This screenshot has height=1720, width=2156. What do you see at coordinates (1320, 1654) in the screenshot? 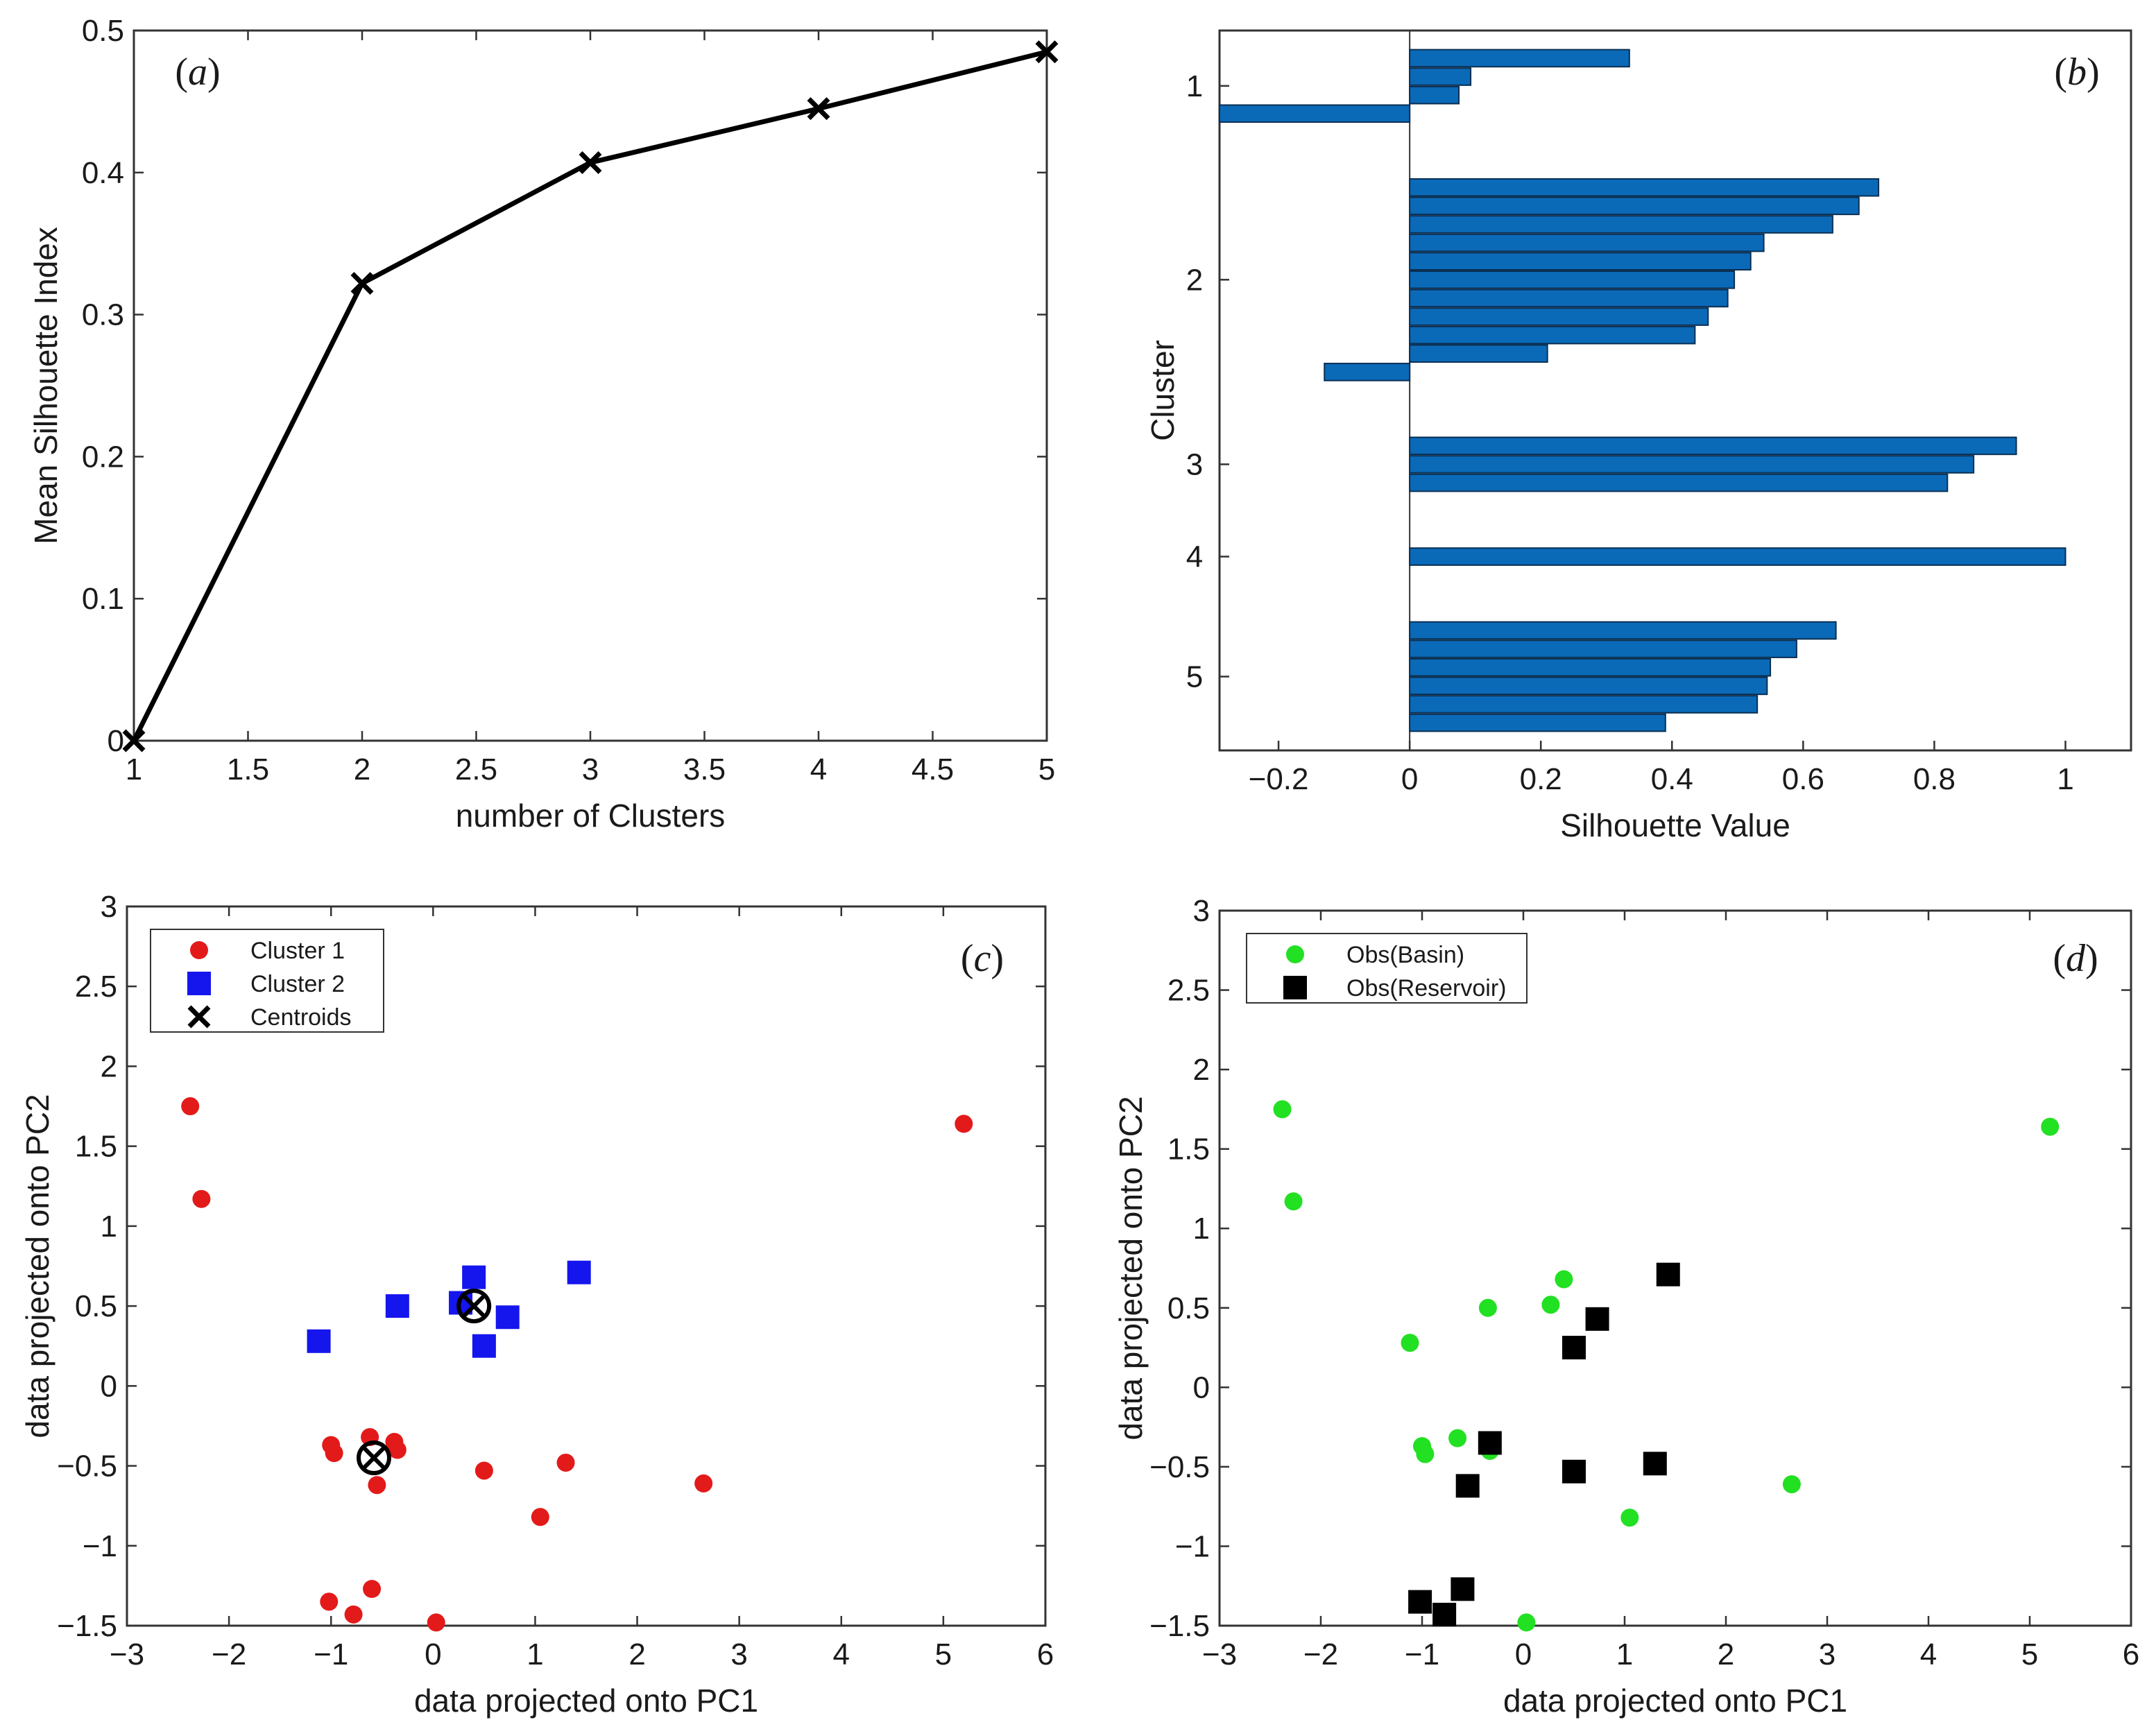
I see `x-tick-label: −2` at bounding box center [1320, 1654].